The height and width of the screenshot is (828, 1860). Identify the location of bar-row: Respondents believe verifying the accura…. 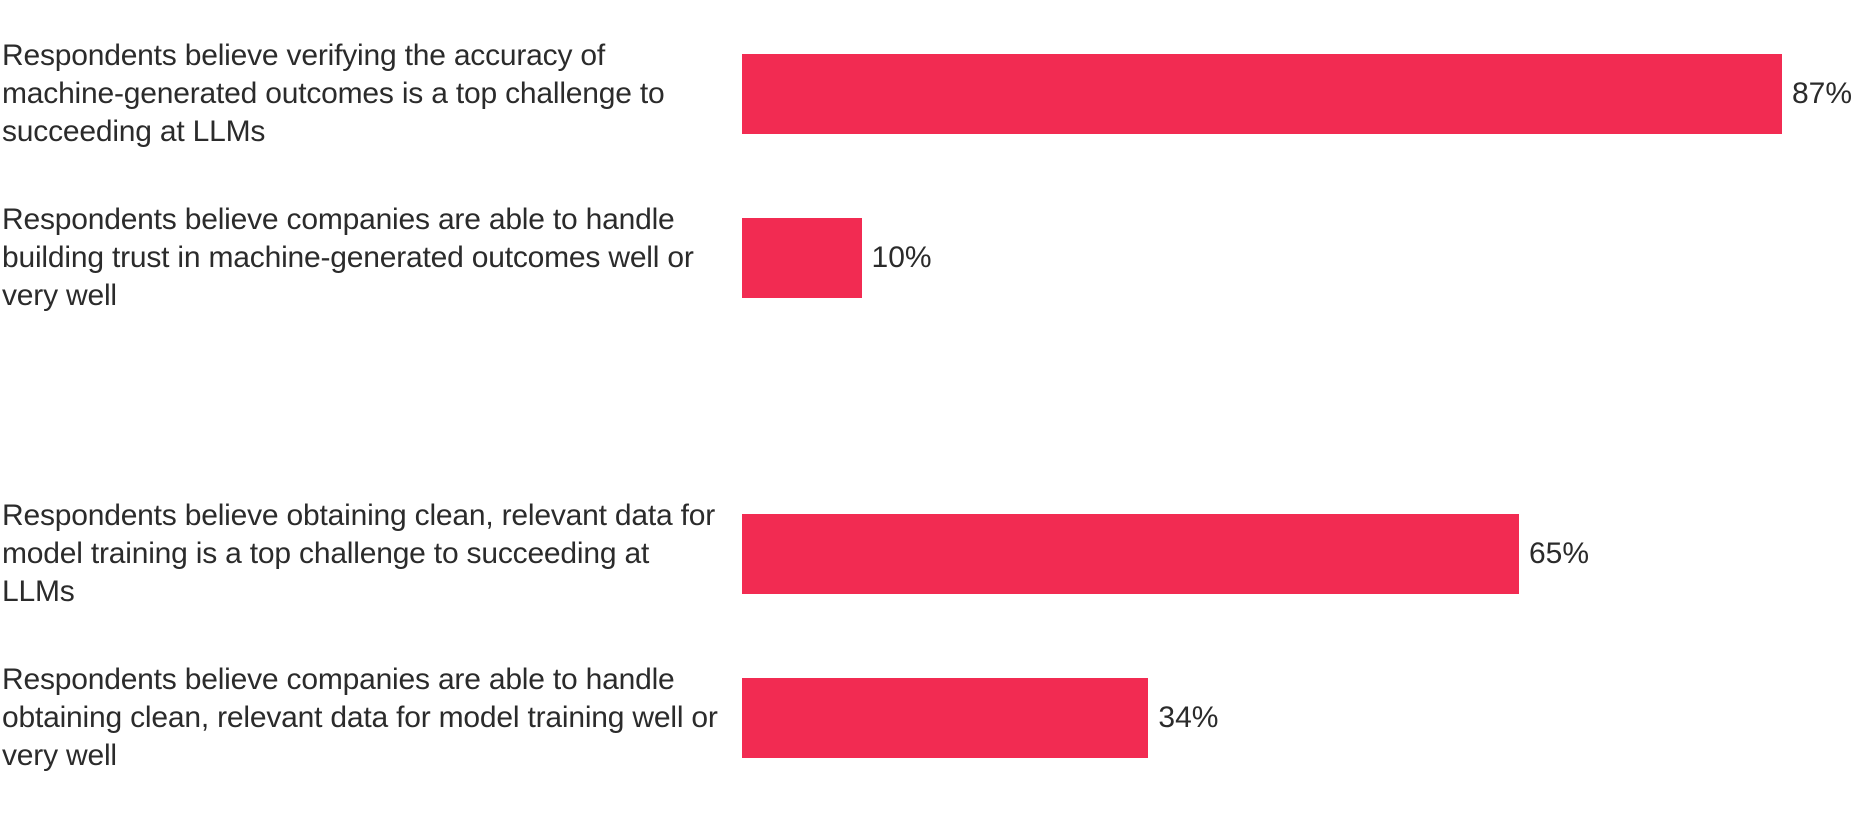
(930, 93).